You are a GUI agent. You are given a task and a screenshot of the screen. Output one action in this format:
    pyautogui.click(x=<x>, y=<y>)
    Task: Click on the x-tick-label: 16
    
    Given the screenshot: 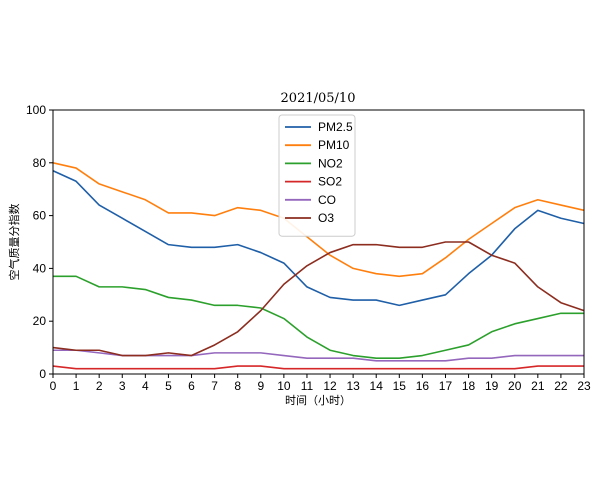 What is the action you would take?
    pyautogui.click(x=423, y=386)
    